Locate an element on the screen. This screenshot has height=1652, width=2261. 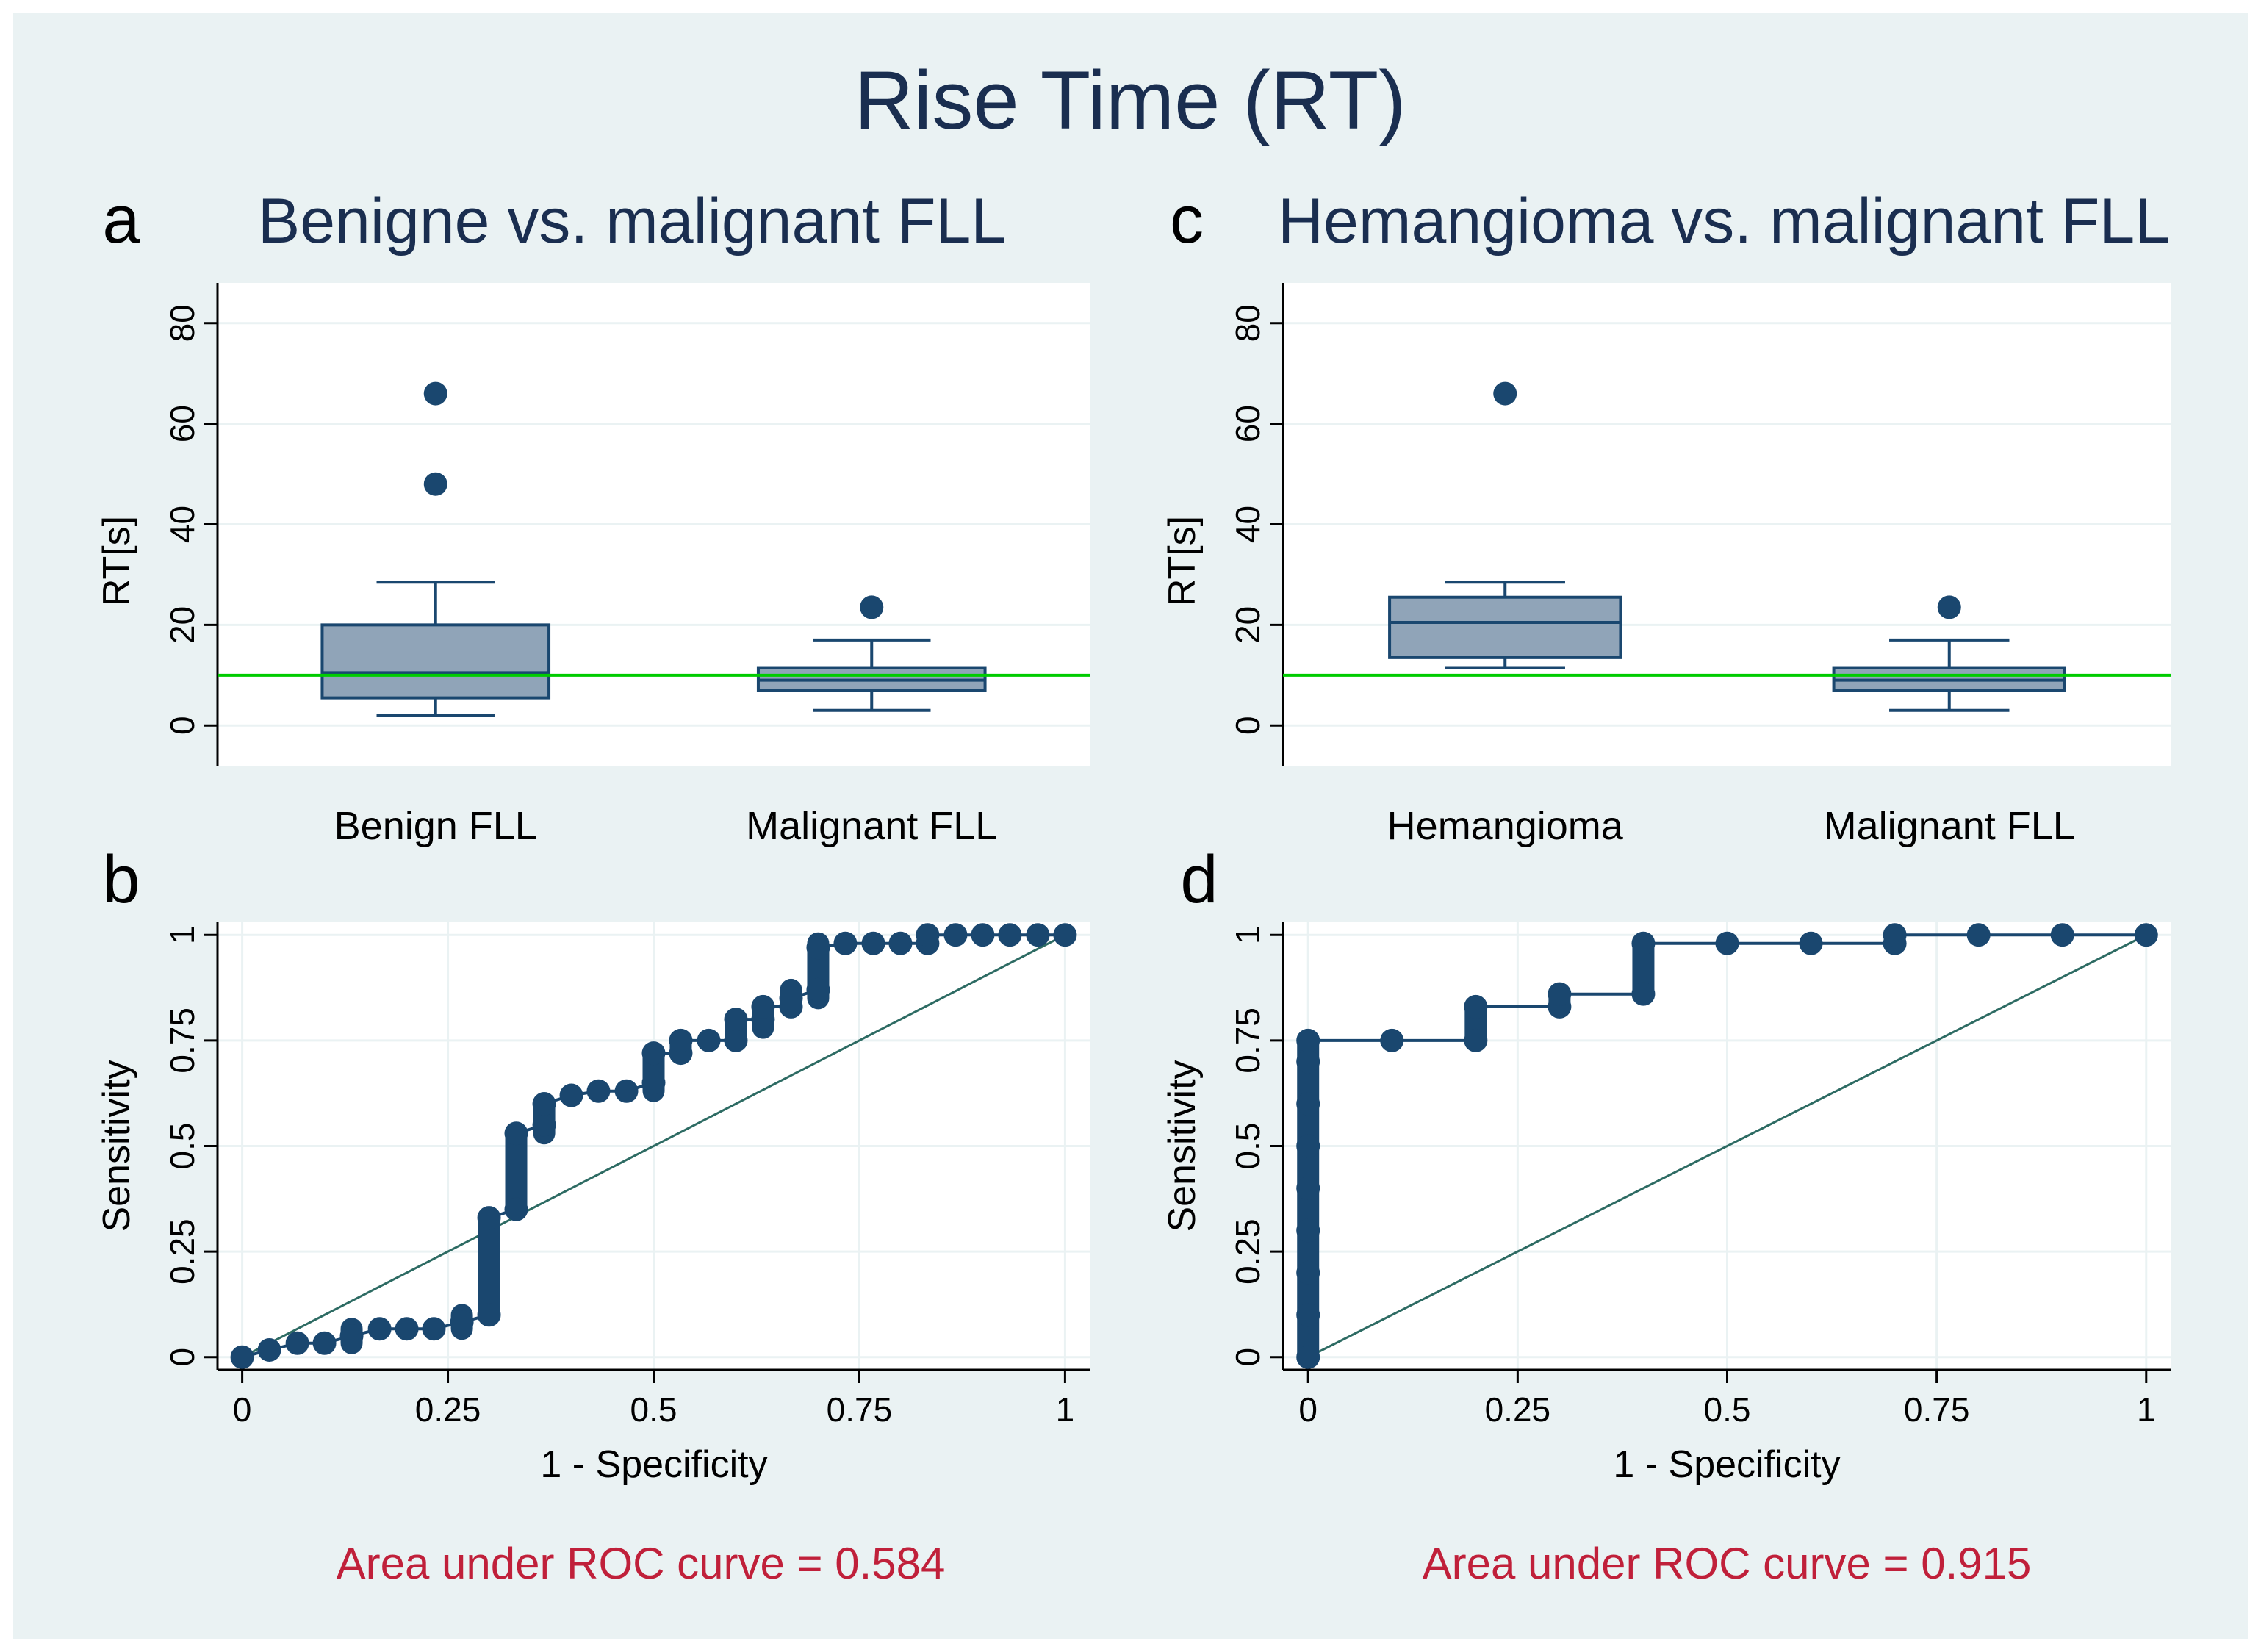
y-axis-label: RT[s] is located at coordinates (117, 561).